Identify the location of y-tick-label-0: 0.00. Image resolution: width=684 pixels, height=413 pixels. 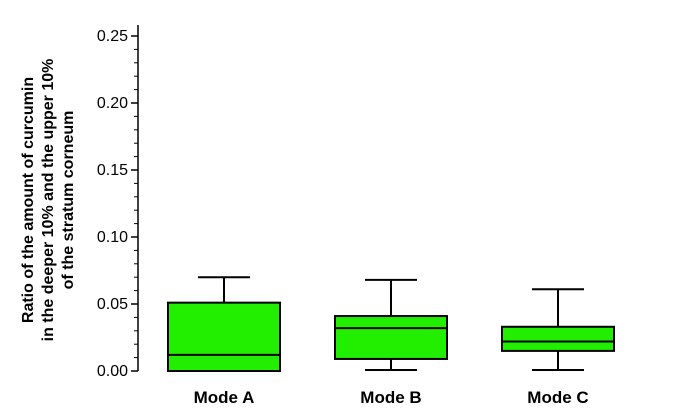
(112, 371).